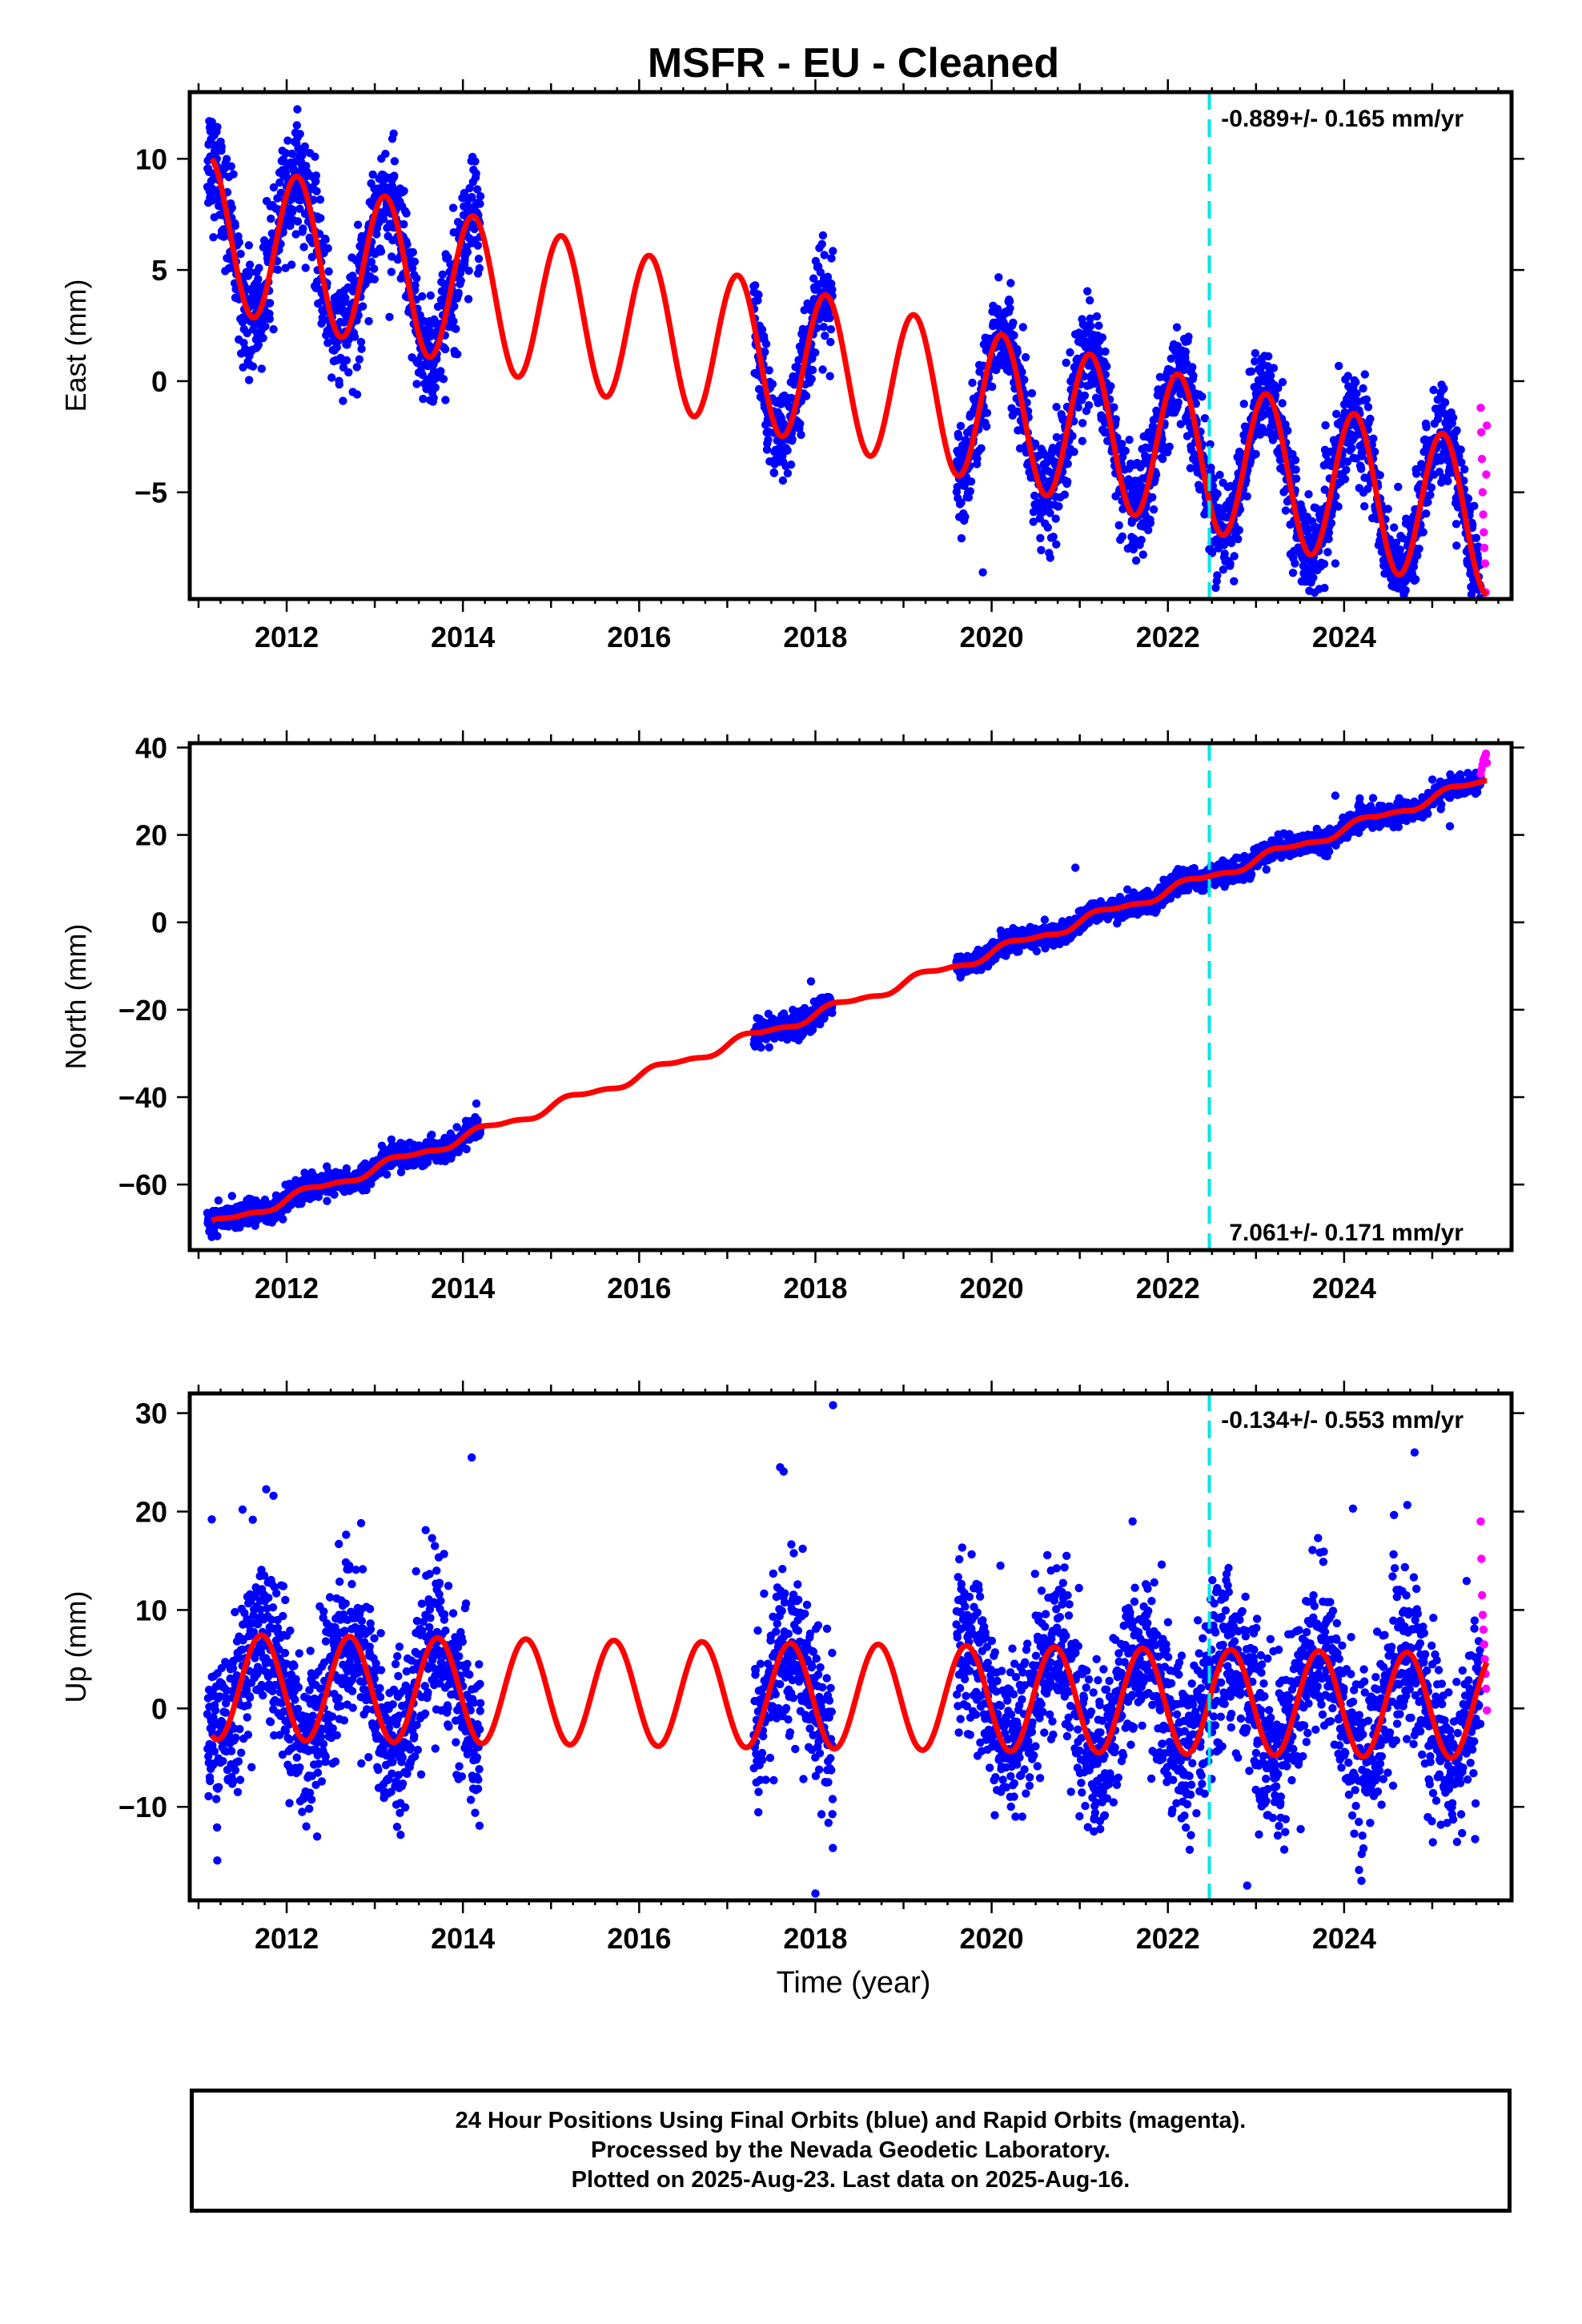  What do you see at coordinates (1342, 119) in the screenshot?
I see `rate-annotation: -0.889+/- 0.165 mm/yr` at bounding box center [1342, 119].